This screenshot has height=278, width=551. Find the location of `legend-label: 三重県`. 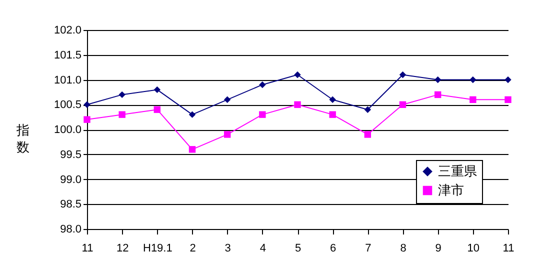

legend-label: 三重県 is located at coordinates (457, 171).